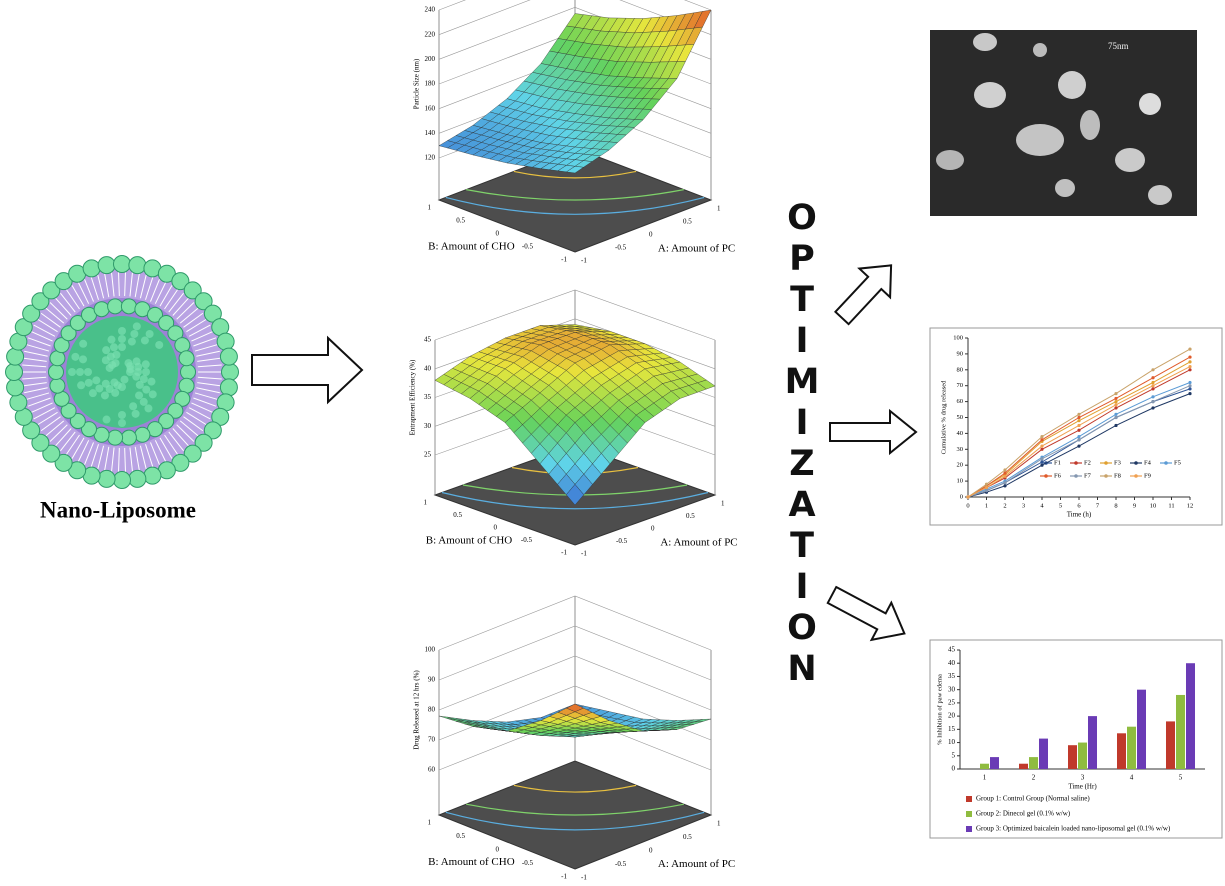 This screenshot has height=886, width=1225. Describe the element at coordinates (960, 449) in the screenshot. I see `y-tick-label: 30` at that location.